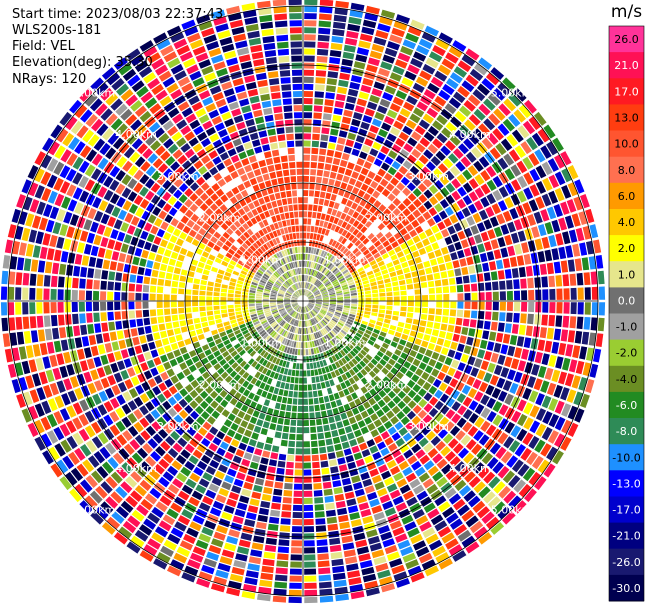  I want to click on colorbar-tick-label: -21.0, so click(626, 536).